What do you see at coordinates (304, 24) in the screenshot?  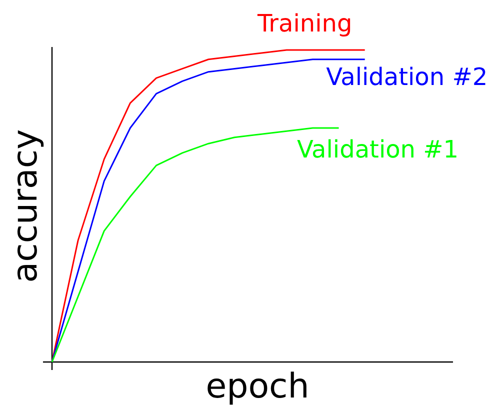 I see `series-label: Training` at bounding box center [304, 24].